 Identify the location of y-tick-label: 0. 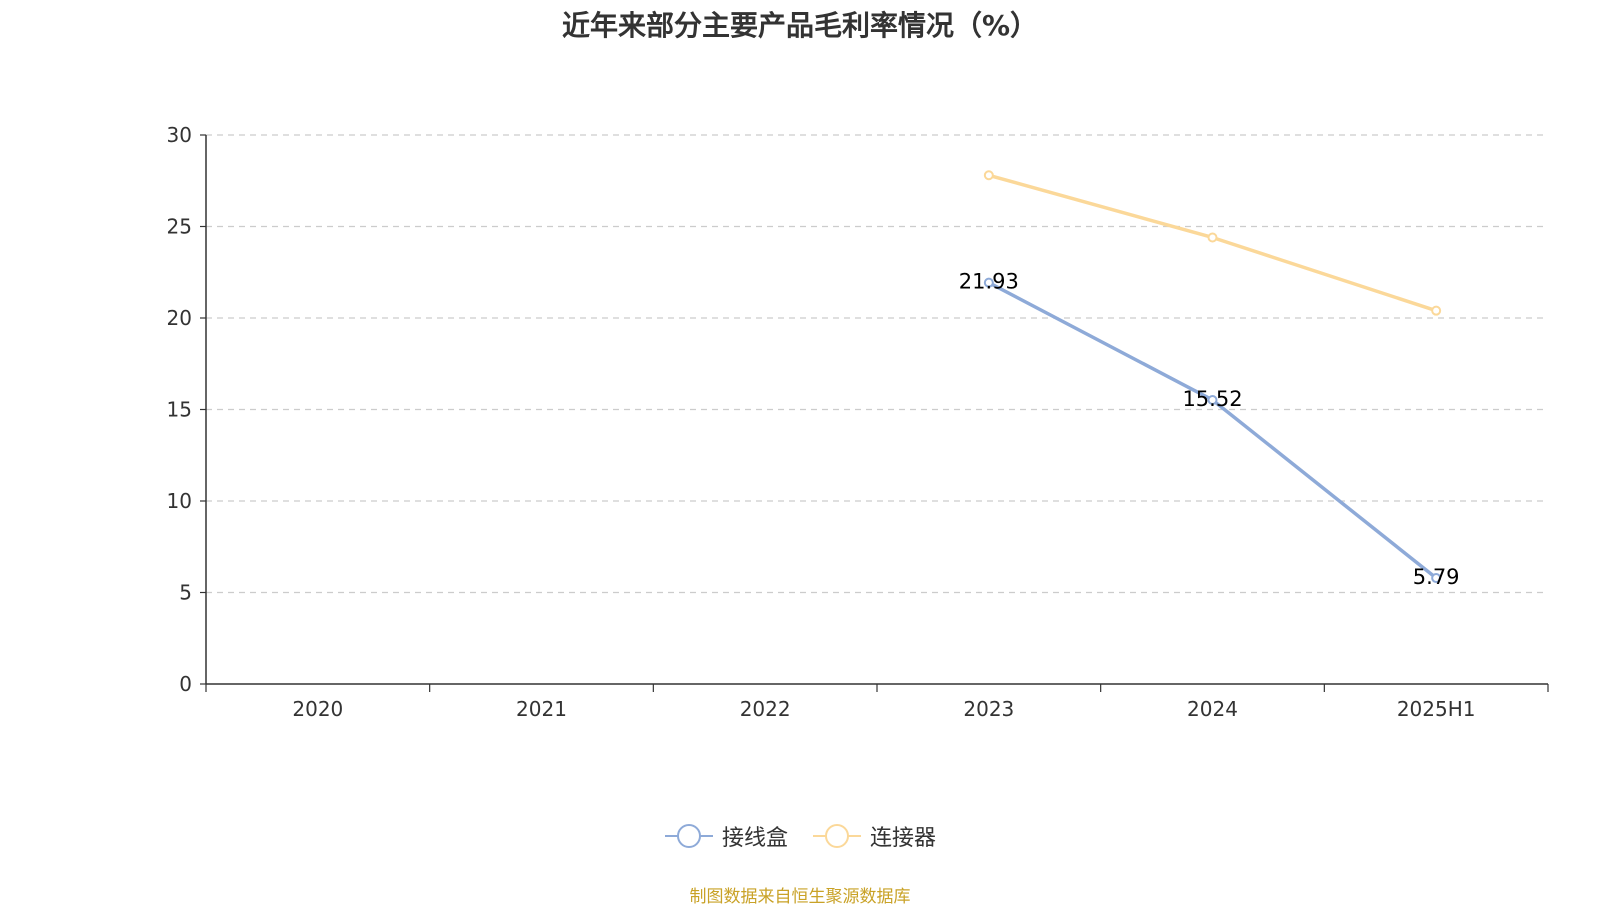
(185, 684).